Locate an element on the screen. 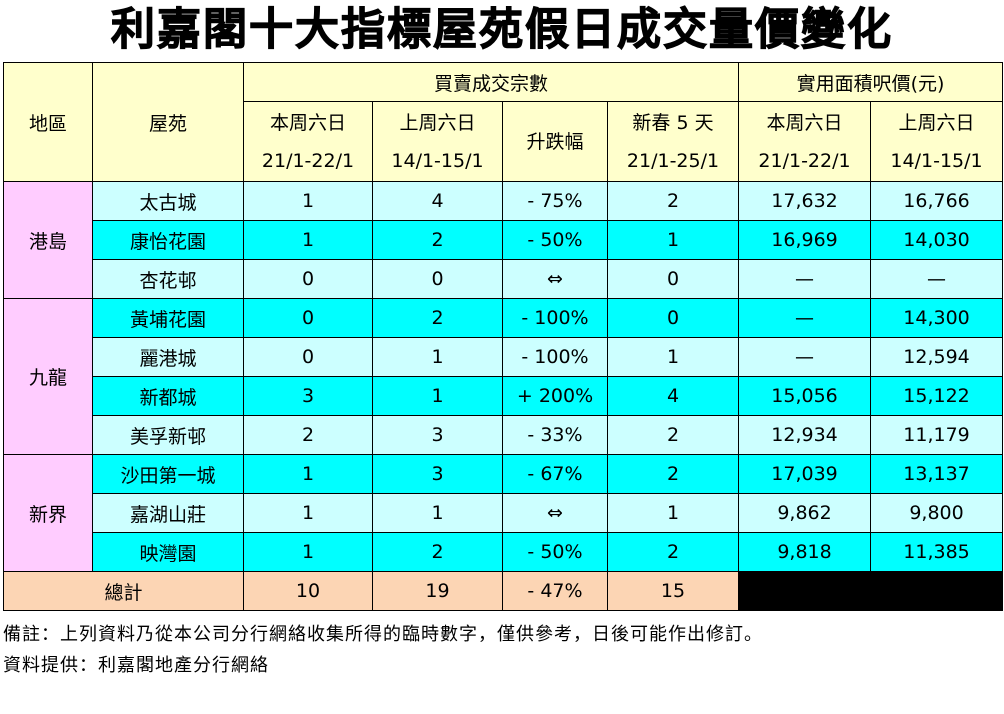 Image resolution: width=1004 pixels, height=714 pixels. data-row: 康怡花園 1 2- 50% 1 16,969 14,030 is located at coordinates (504, 240).